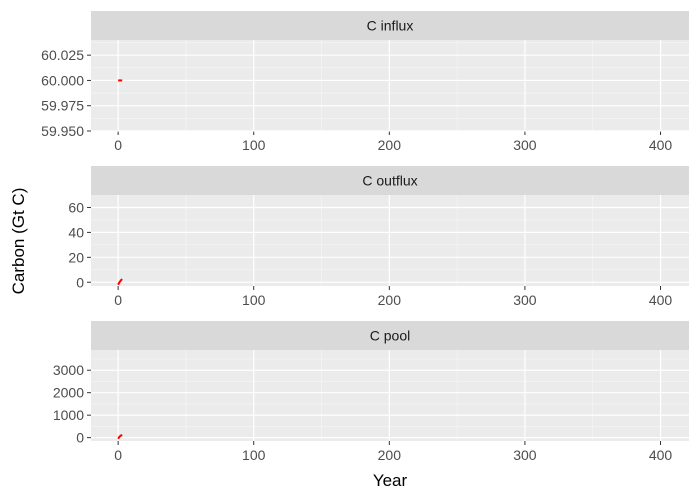  What do you see at coordinates (76, 232) in the screenshot?
I see `y-tick-label: 40` at bounding box center [76, 232].